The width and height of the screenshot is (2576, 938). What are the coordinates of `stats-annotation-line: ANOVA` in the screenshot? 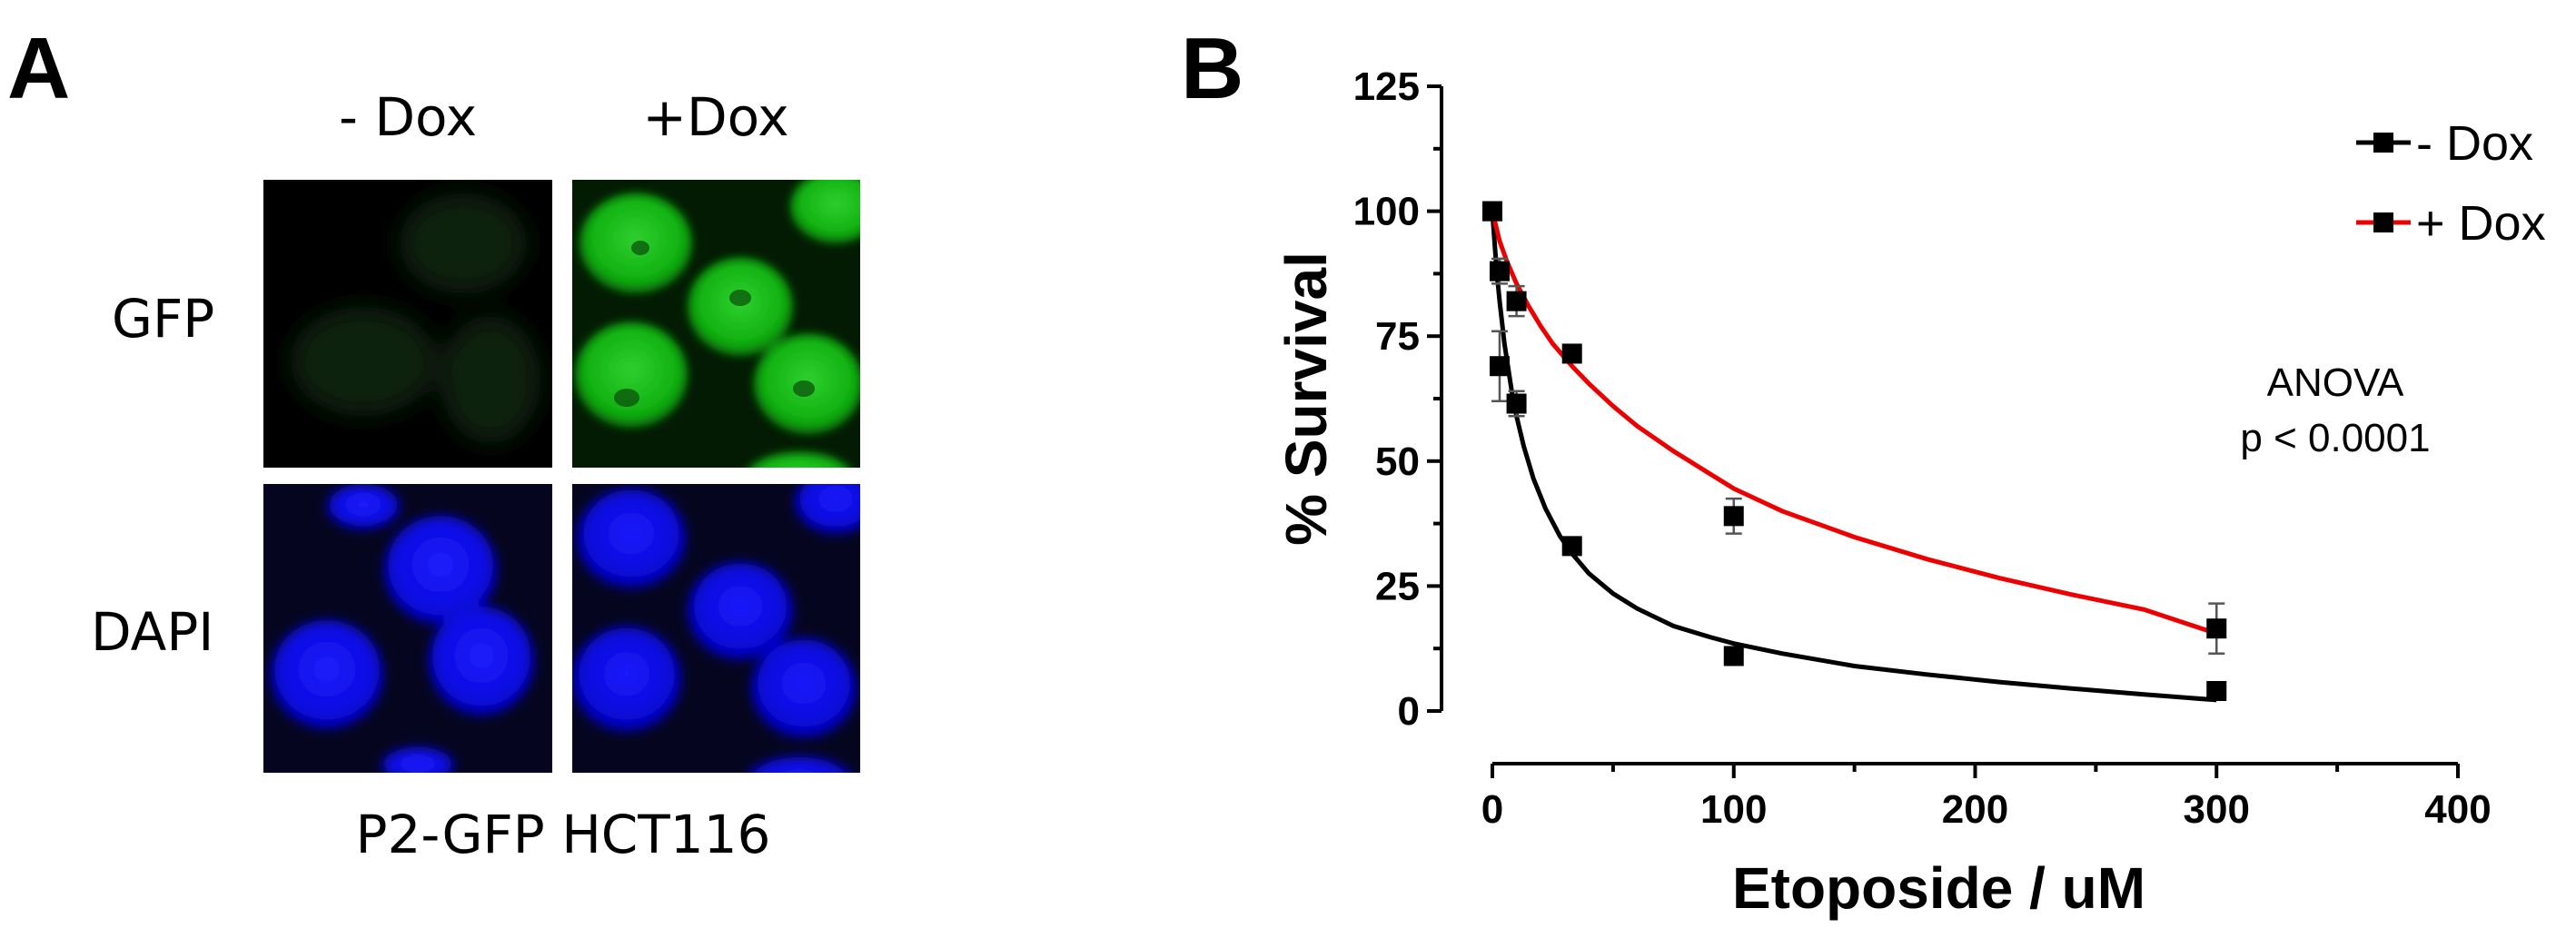 It's located at (2335, 383).